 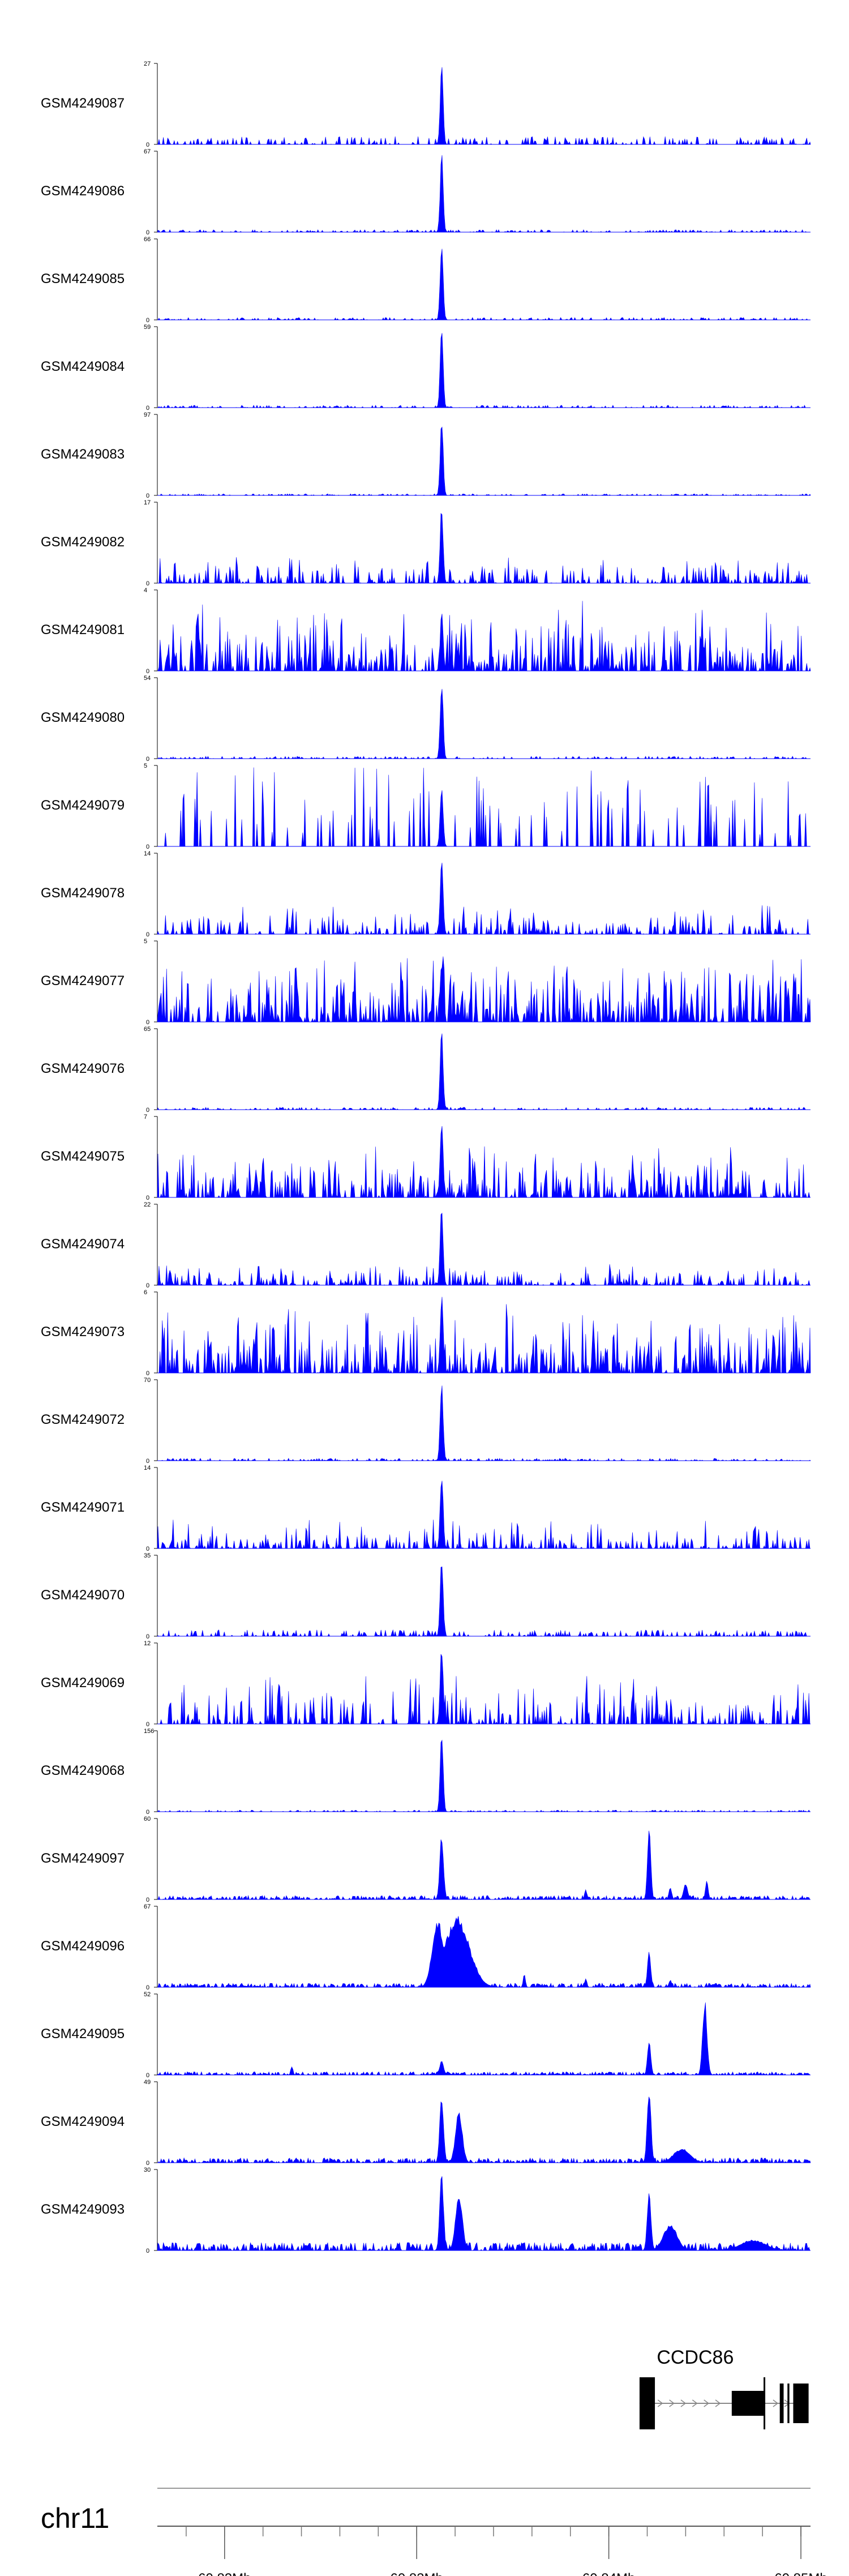 What do you see at coordinates (147, 1380) in the screenshot?
I see `y-axis-max-label: 70` at bounding box center [147, 1380].